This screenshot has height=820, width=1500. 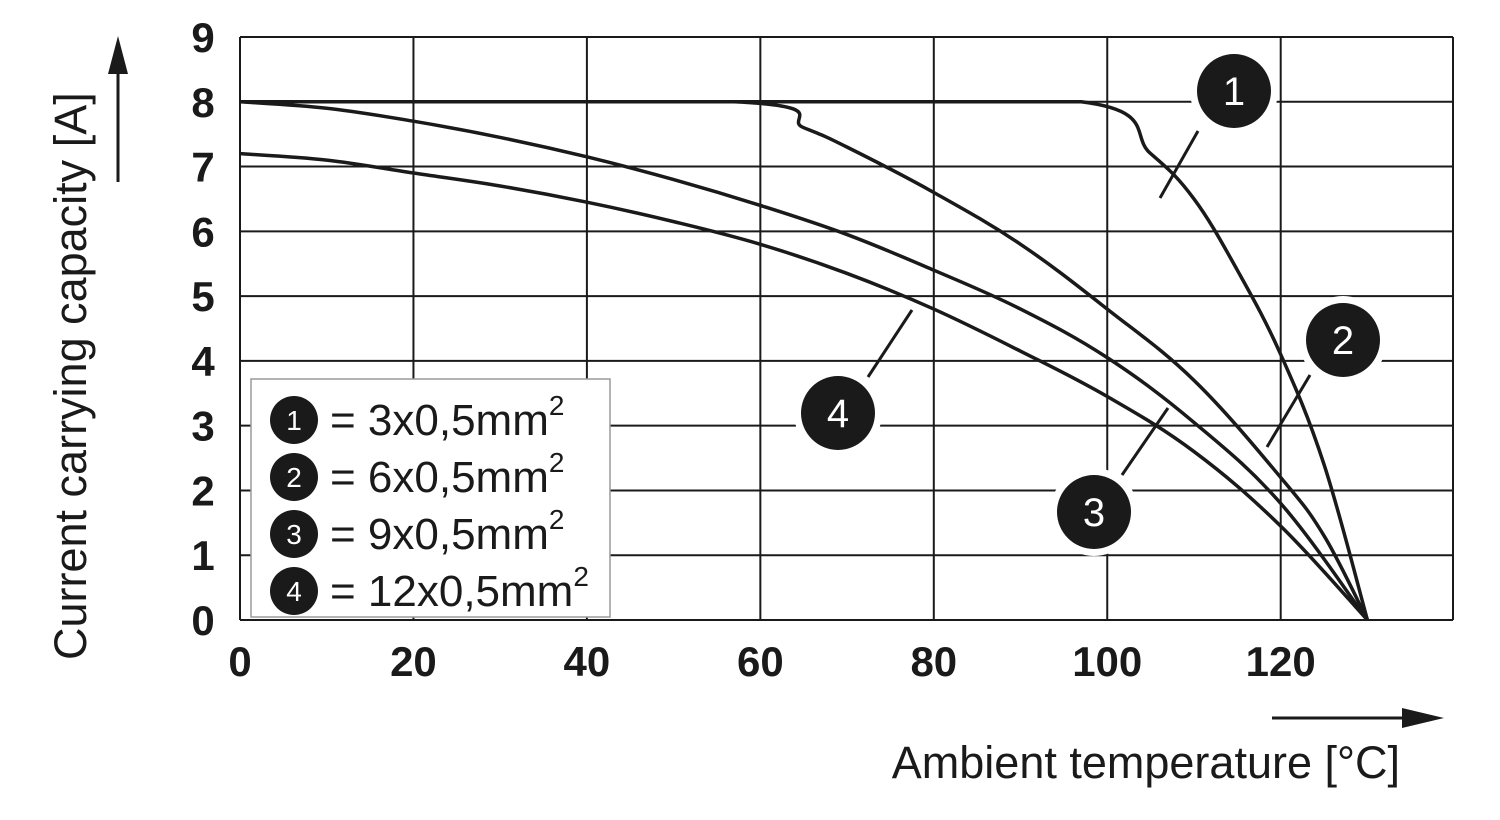 I want to click on y-tick-label: 5, so click(x=202, y=296).